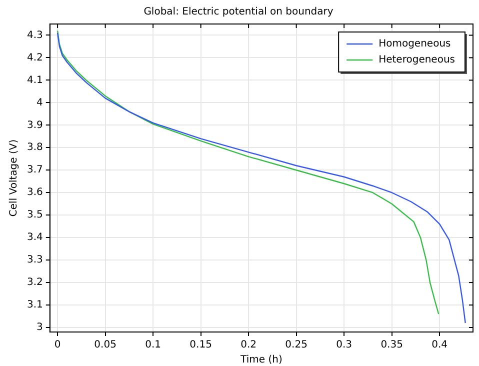 This screenshot has width=479, height=366. I want to click on x-tick-label: 0.35, so click(391, 345).